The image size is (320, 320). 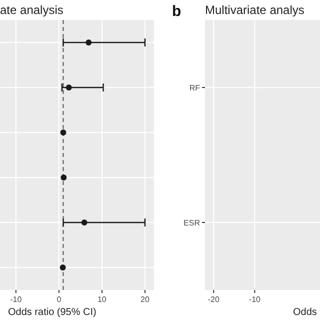 I want to click on y-tick-label: ESR, so click(x=192, y=223).